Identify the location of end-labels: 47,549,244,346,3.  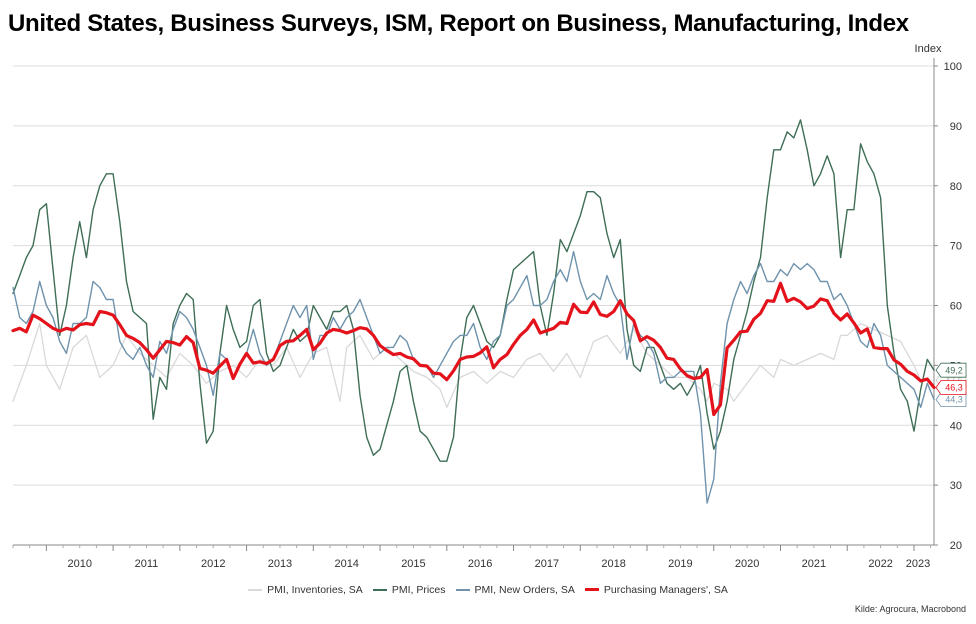
(951, 384).